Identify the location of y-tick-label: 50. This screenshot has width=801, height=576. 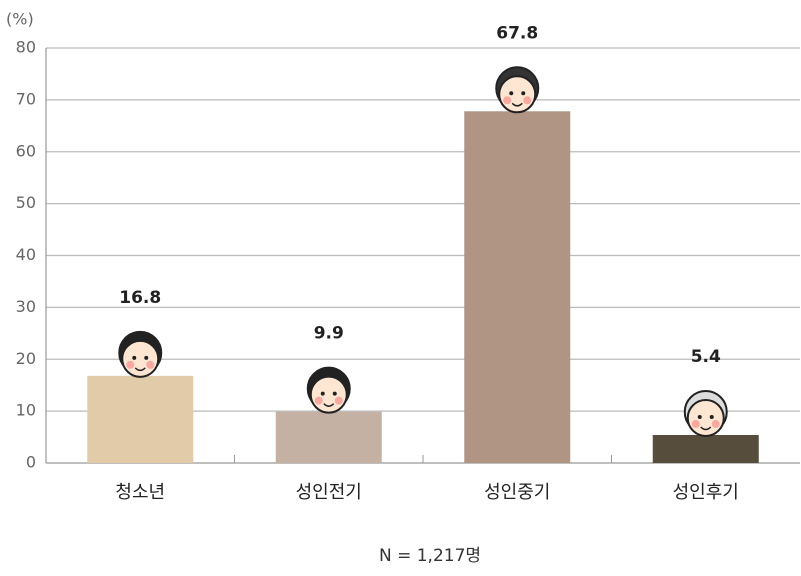
(26, 202).